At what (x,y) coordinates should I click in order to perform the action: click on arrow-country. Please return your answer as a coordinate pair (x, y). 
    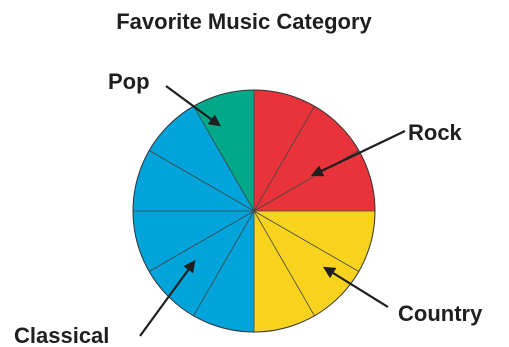
    Looking at the image, I should click on (355, 287).